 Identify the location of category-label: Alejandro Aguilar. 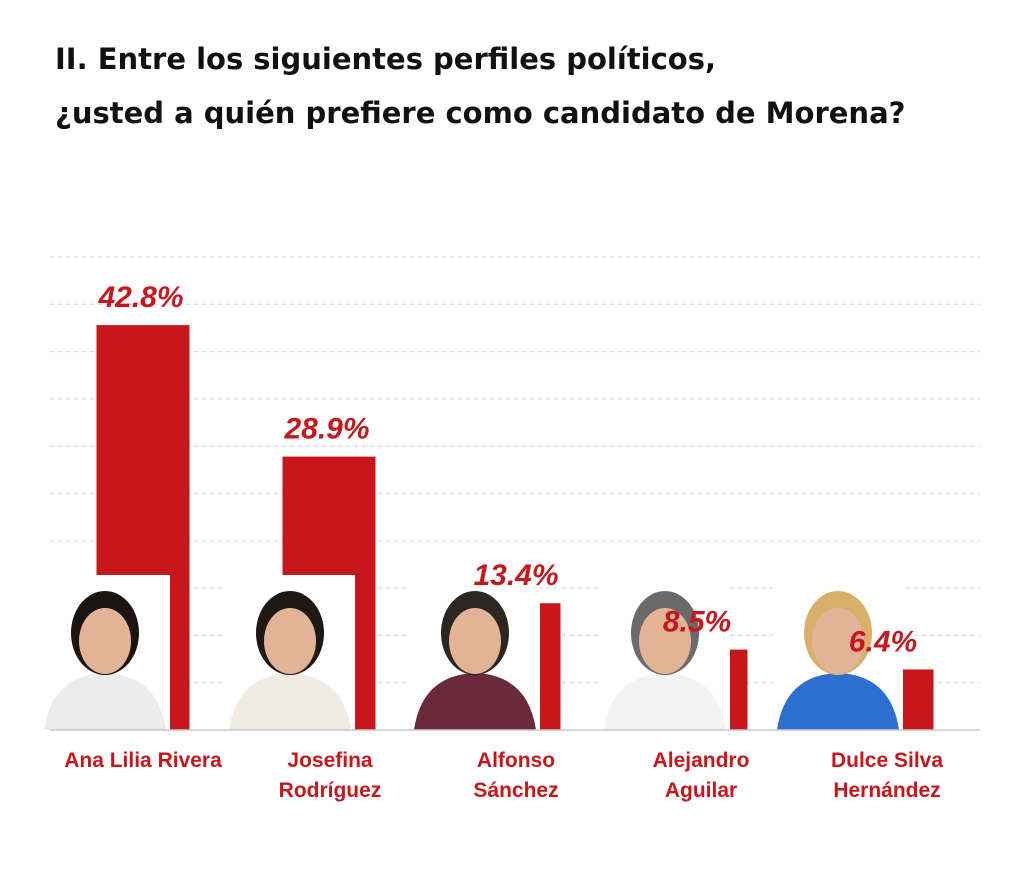
(701, 776).